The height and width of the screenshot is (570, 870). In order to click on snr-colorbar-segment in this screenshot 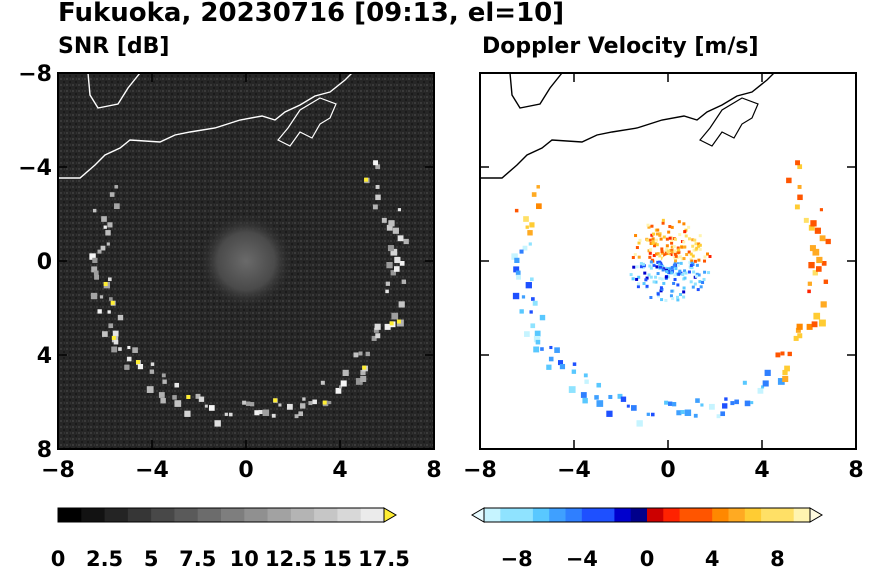, I will do `click(163, 515)`.